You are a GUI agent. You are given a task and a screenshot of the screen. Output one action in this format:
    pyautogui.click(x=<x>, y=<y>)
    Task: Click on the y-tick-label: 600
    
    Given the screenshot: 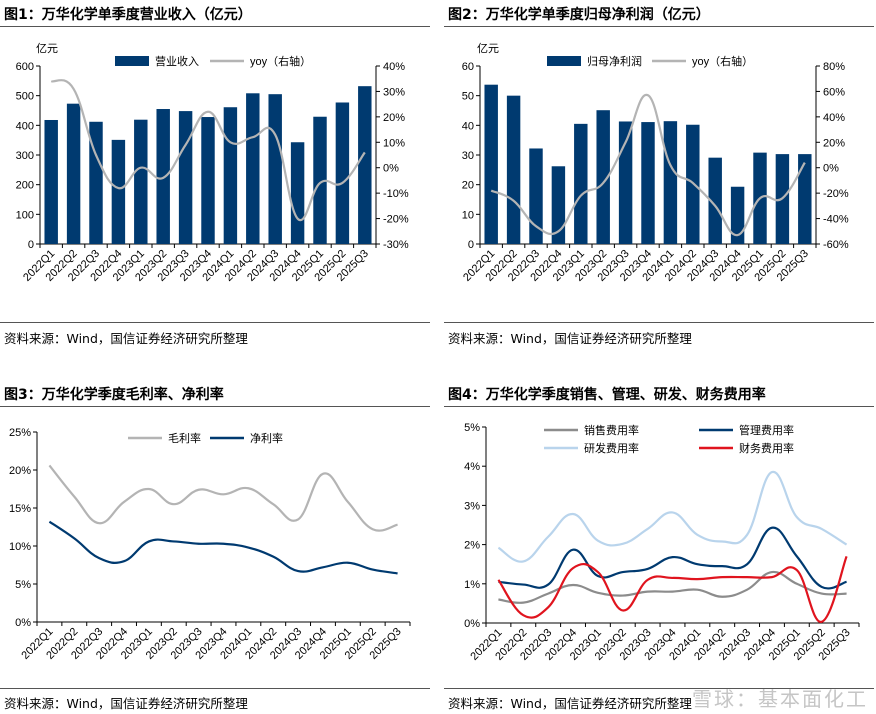 What is the action you would take?
    pyautogui.click(x=25, y=67)
    